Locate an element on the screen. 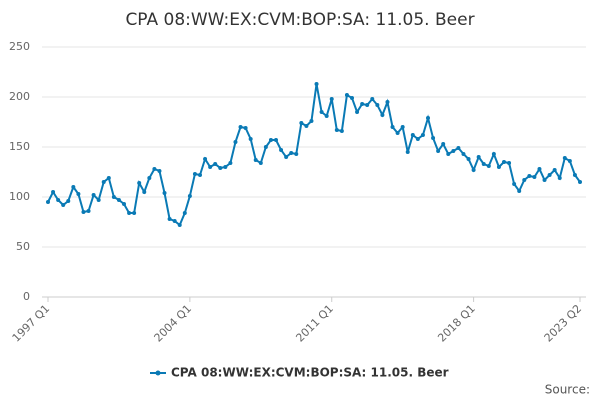 The width and height of the screenshot is (600, 404). legend-label: CPA 08:WW:EX:CVM:BOP:SA: 11.05. Beer is located at coordinates (310, 373).